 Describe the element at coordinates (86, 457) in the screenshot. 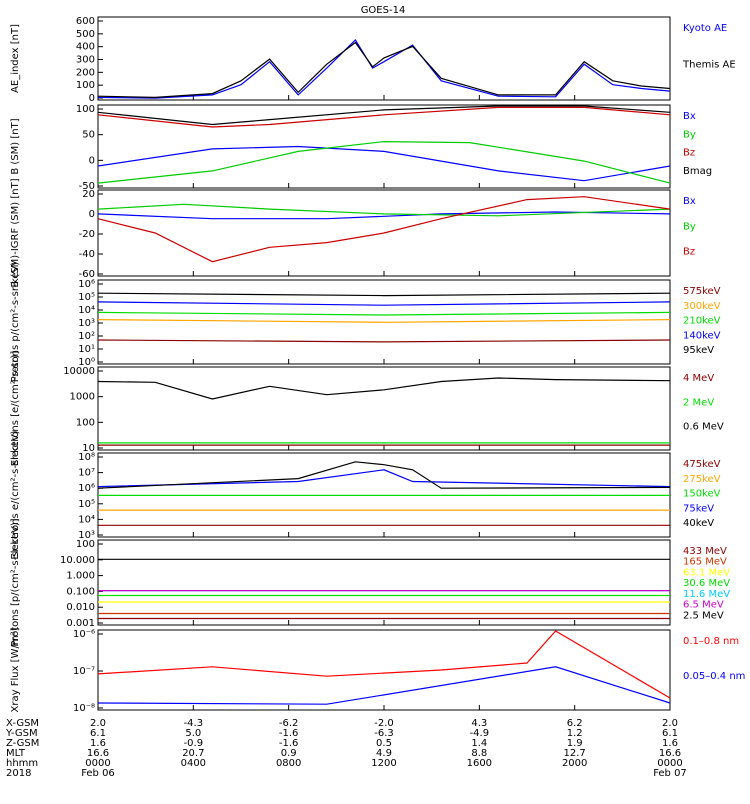

I see `panel-5-ytick-label: 10⁸` at that location.